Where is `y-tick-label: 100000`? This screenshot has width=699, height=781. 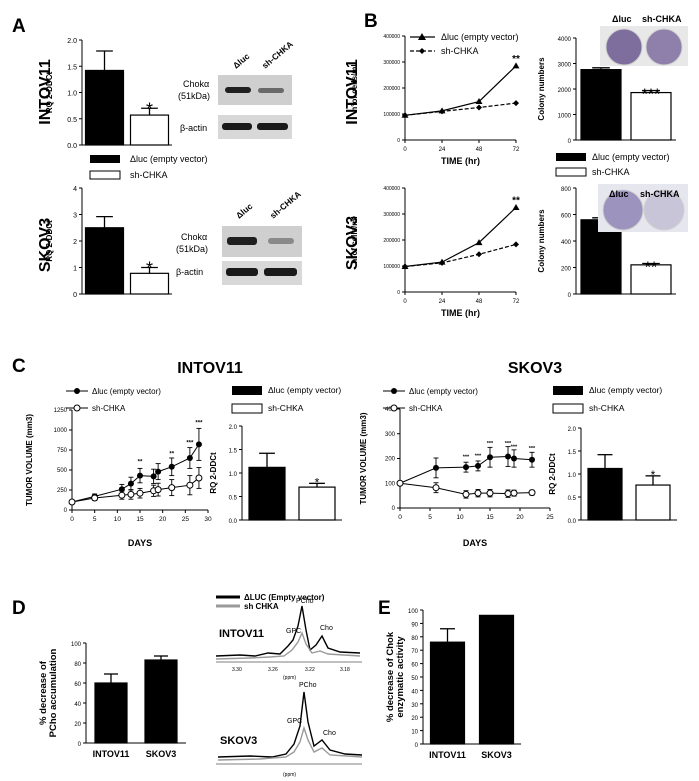
y-tick-label: 100000 is located at coordinates (391, 115).